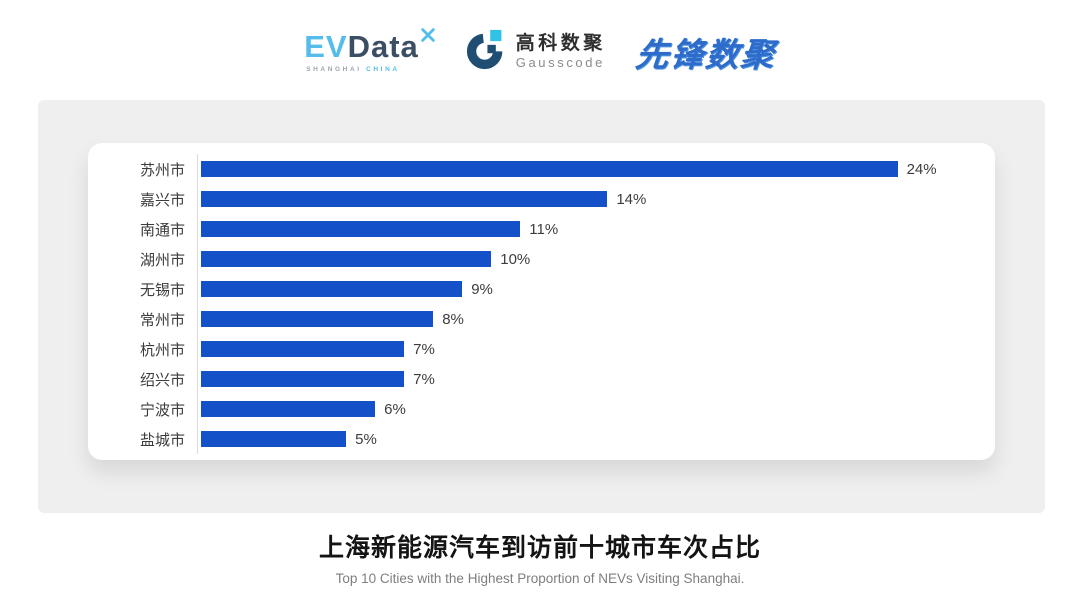  Describe the element at coordinates (366, 439) in the screenshot. I see `value-label: 5%` at that location.